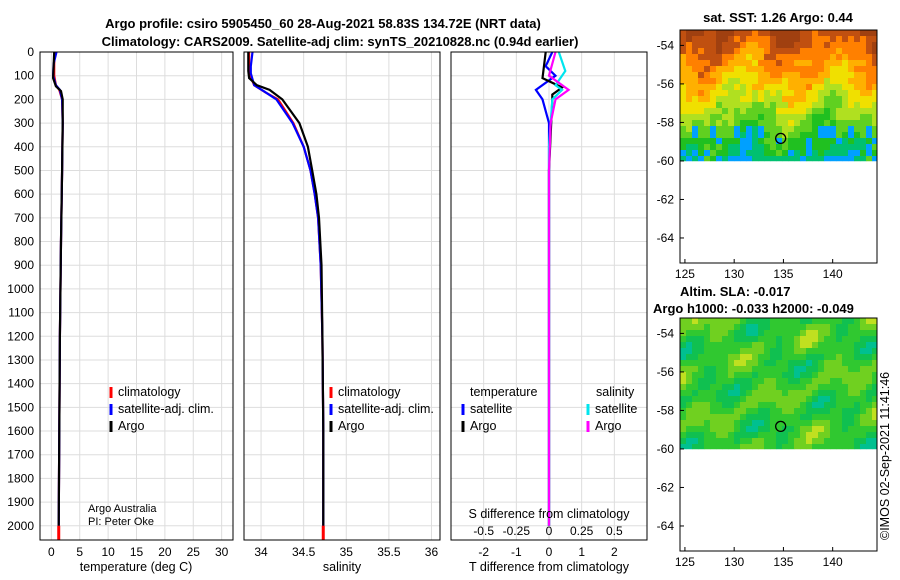 Image resolution: width=900 pixels, height=580 pixels. What do you see at coordinates (783, 562) in the screenshot?
I see `lon-tick-label: 135` at bounding box center [783, 562].